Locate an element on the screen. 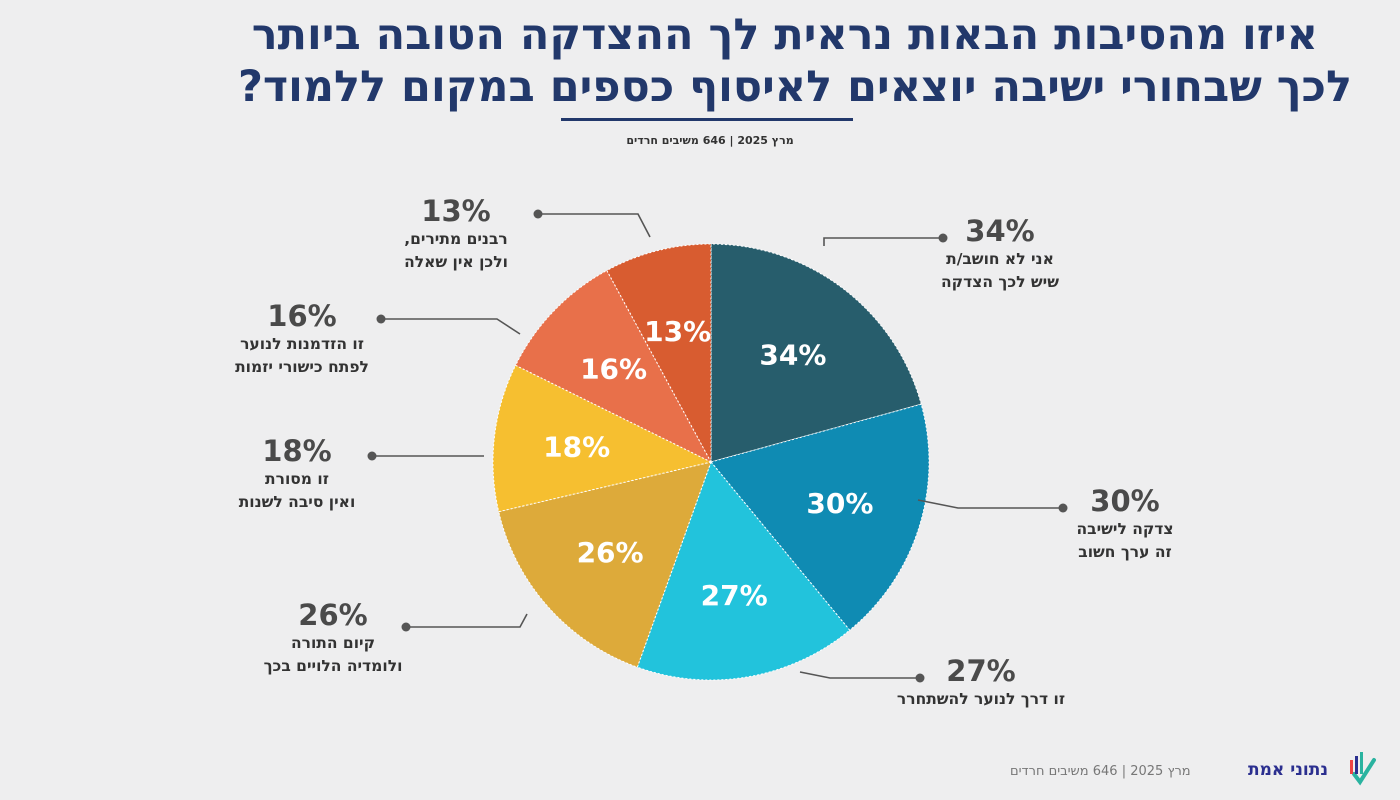 The width and height of the screenshot is (1400, 800). callout-6: 16% זו הזדמנות לנוער לפתח כישורי יזמות is located at coordinates (302, 339).